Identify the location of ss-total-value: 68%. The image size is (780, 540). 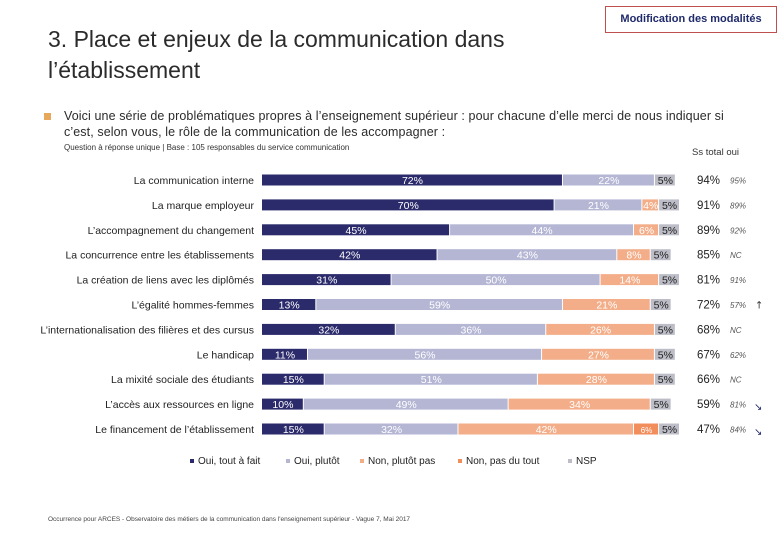
(708, 330).